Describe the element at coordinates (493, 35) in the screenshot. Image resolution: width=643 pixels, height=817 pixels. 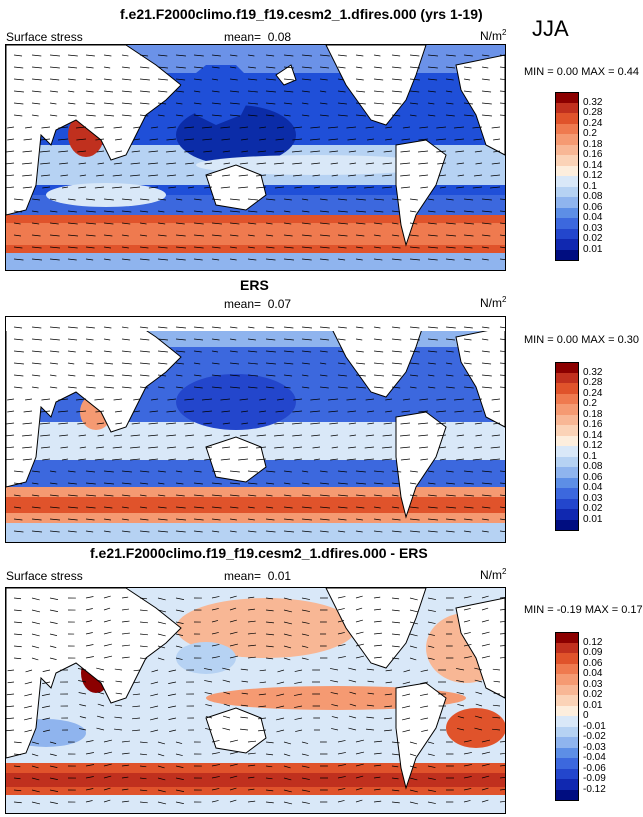
I see `panel-1-units: N/m2` at that location.